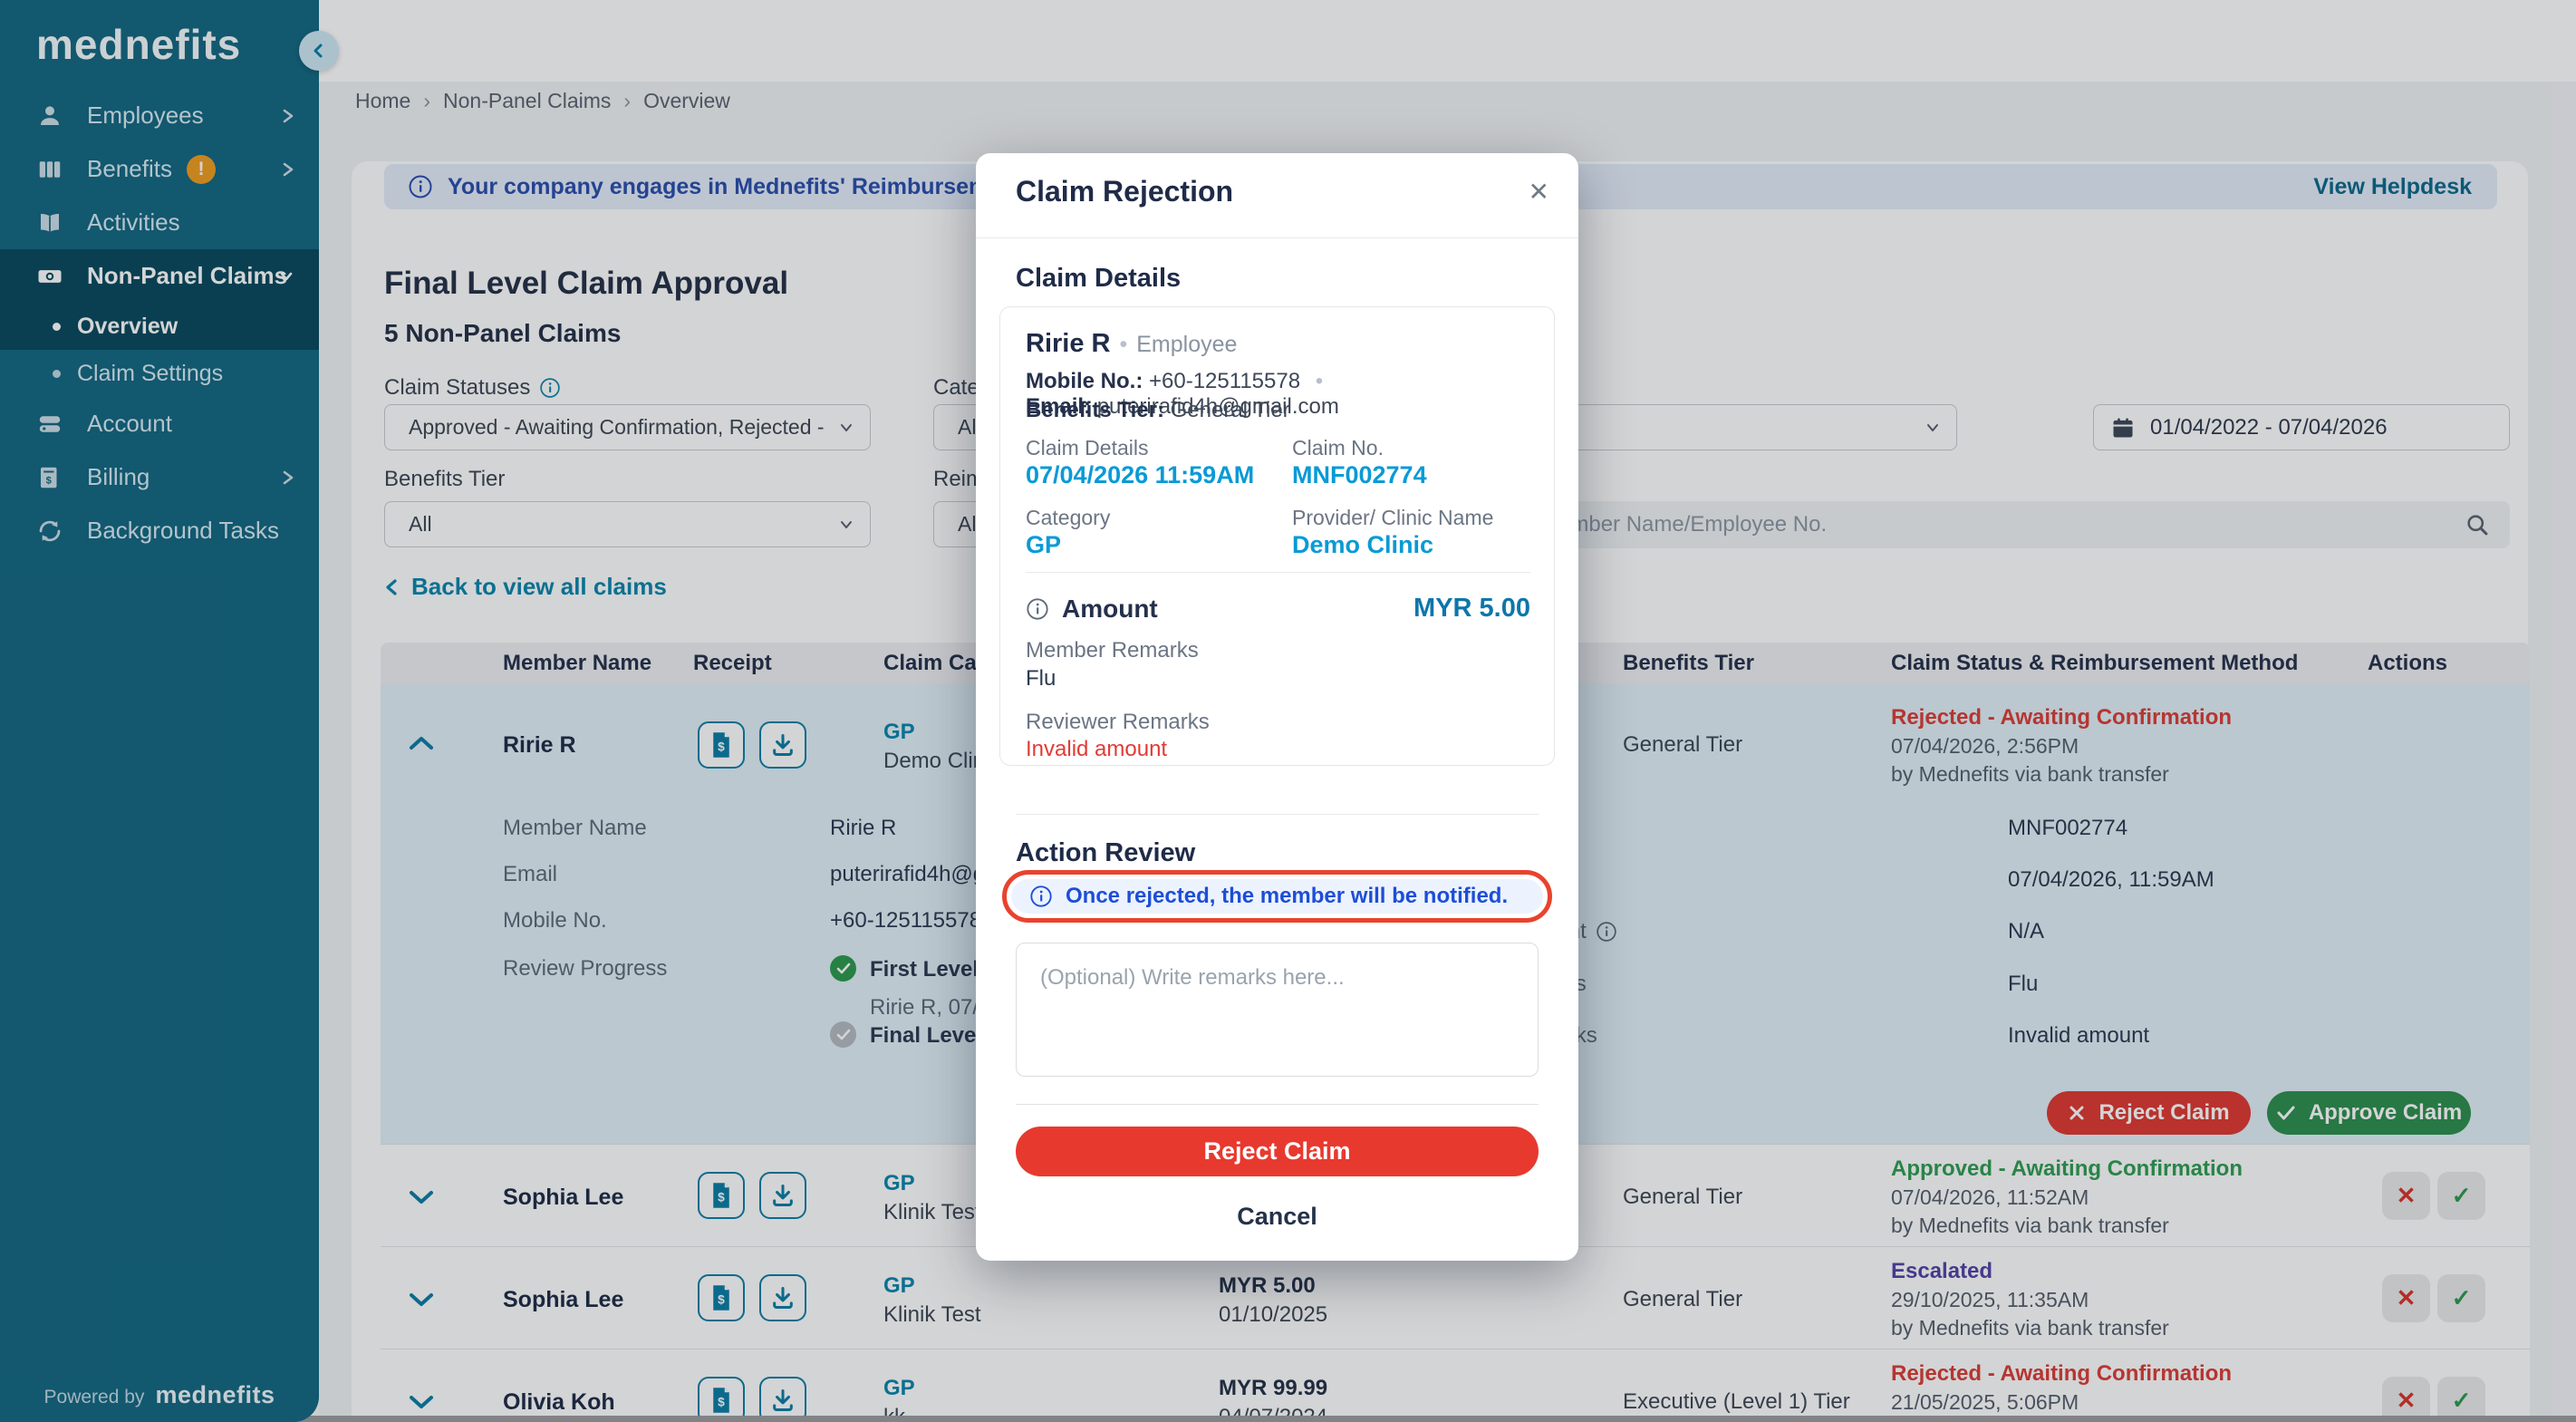 This screenshot has width=2576, height=1422. Describe the element at coordinates (1044, 544) in the screenshot. I see `category-link: GP` at that location.